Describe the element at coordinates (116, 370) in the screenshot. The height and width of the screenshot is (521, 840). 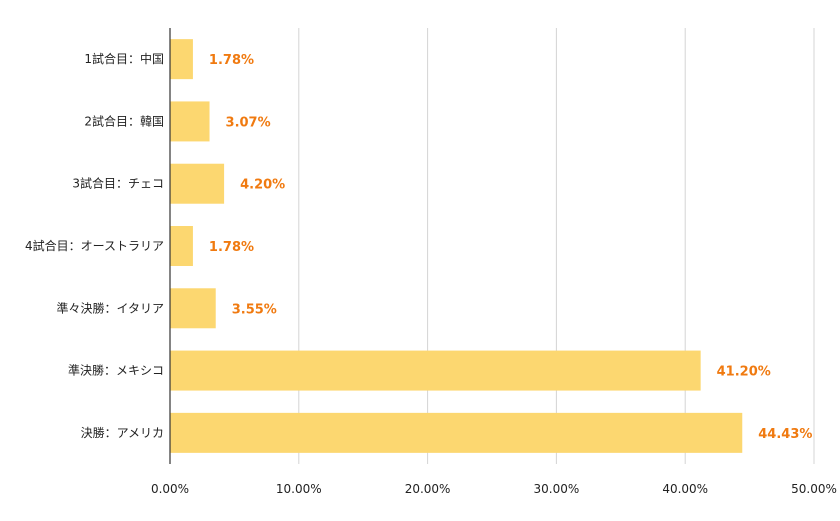
I see `category-label: 準決勝：メキシコ` at that location.